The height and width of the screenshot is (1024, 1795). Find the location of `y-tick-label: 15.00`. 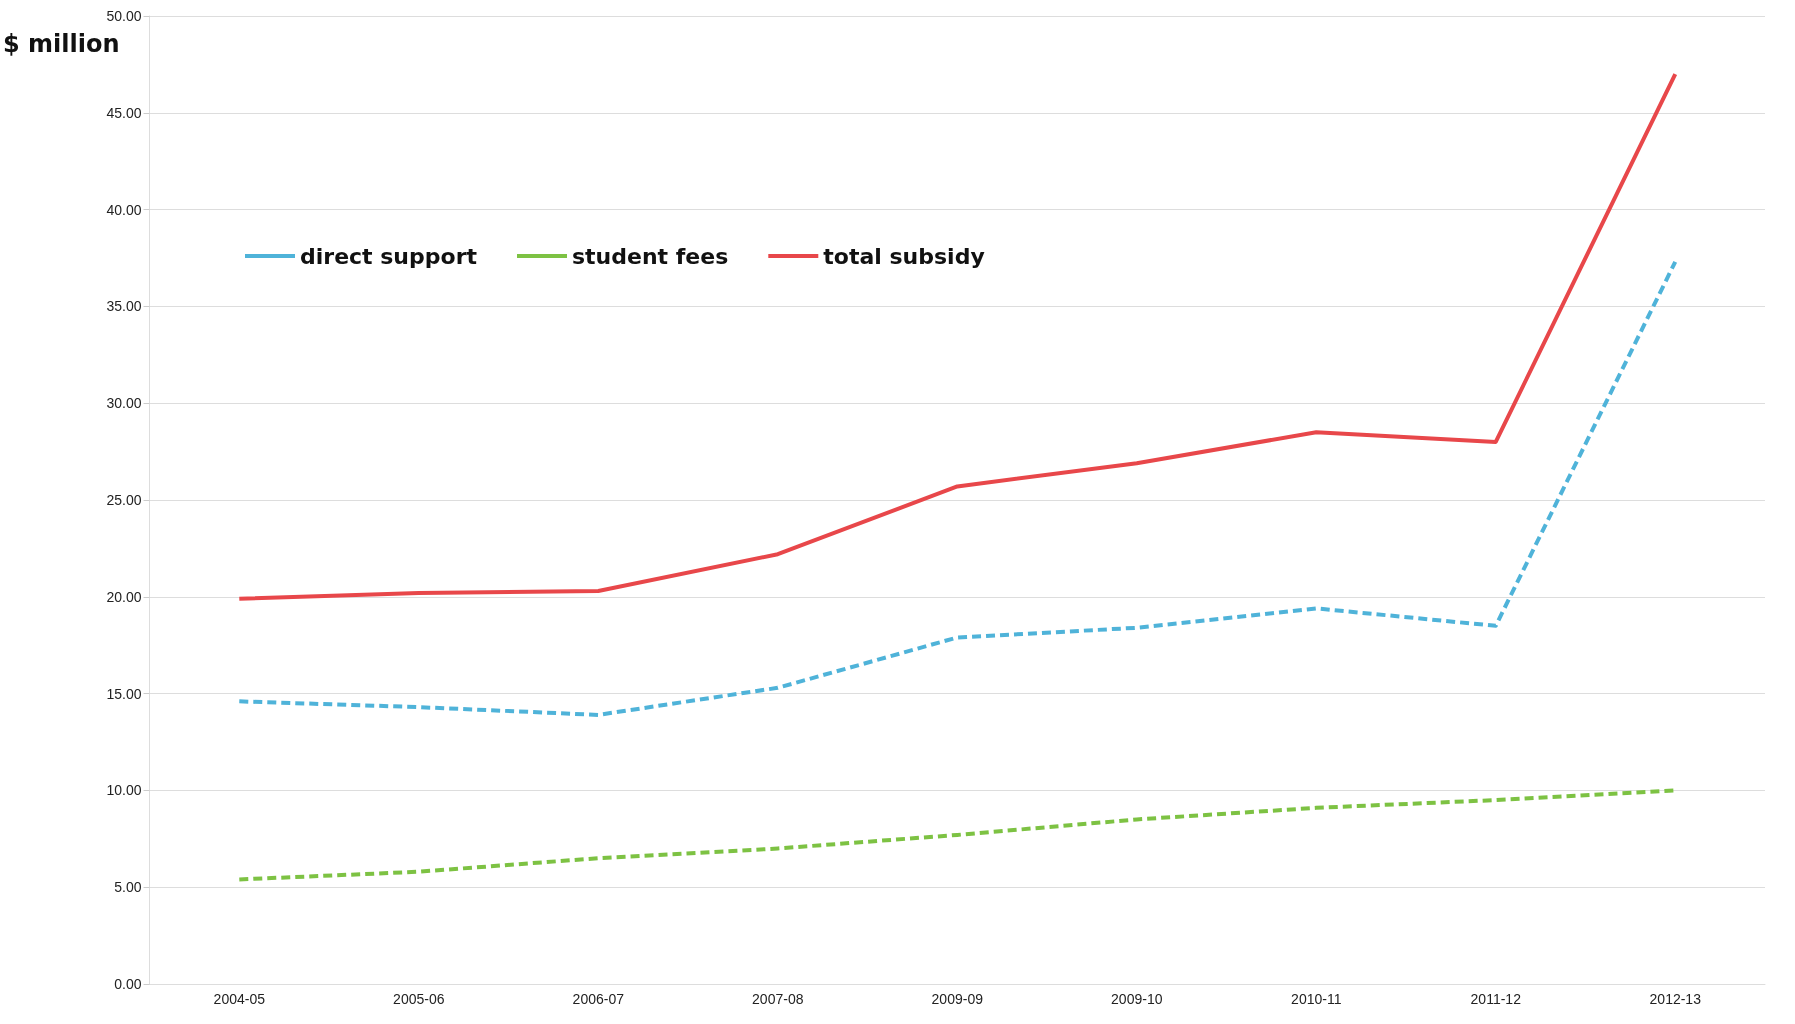

y-tick-label: 15.00 is located at coordinates (124, 693).